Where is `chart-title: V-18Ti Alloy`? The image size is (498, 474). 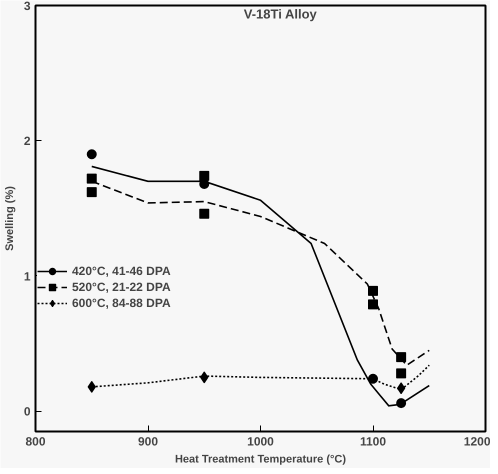
chart-title: V-18Ti Alloy is located at coordinates (281, 14).